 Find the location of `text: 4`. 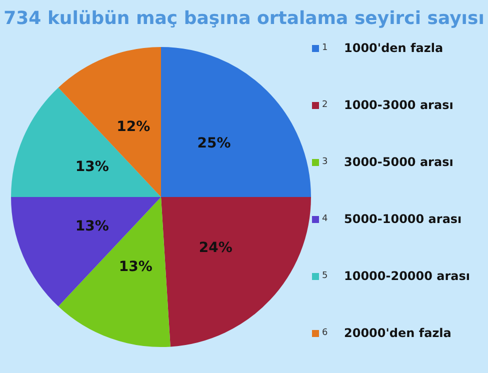

text: 4 is located at coordinates (325, 219).